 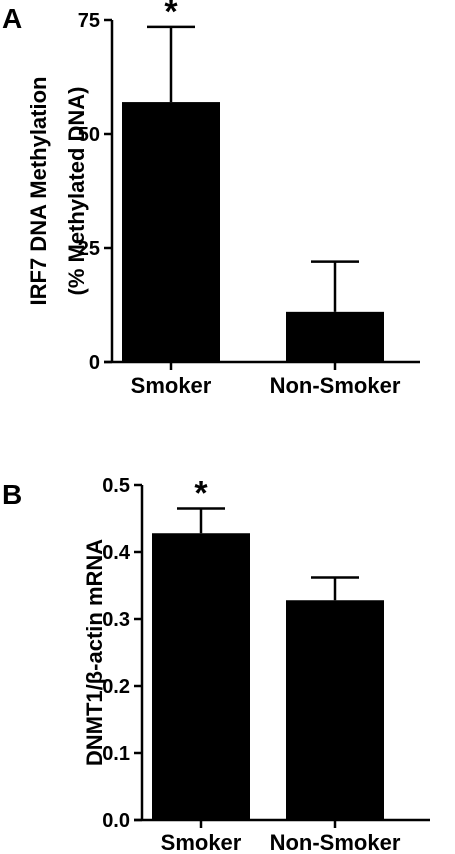 I want to click on y-tick-label: 0, so click(x=94, y=363).